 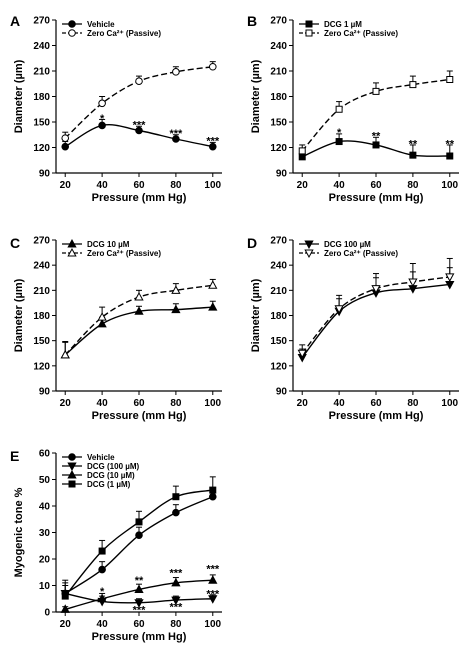 What do you see at coordinates (45, 174) in the screenshot?
I see `y-tick-label: 90` at bounding box center [45, 174].